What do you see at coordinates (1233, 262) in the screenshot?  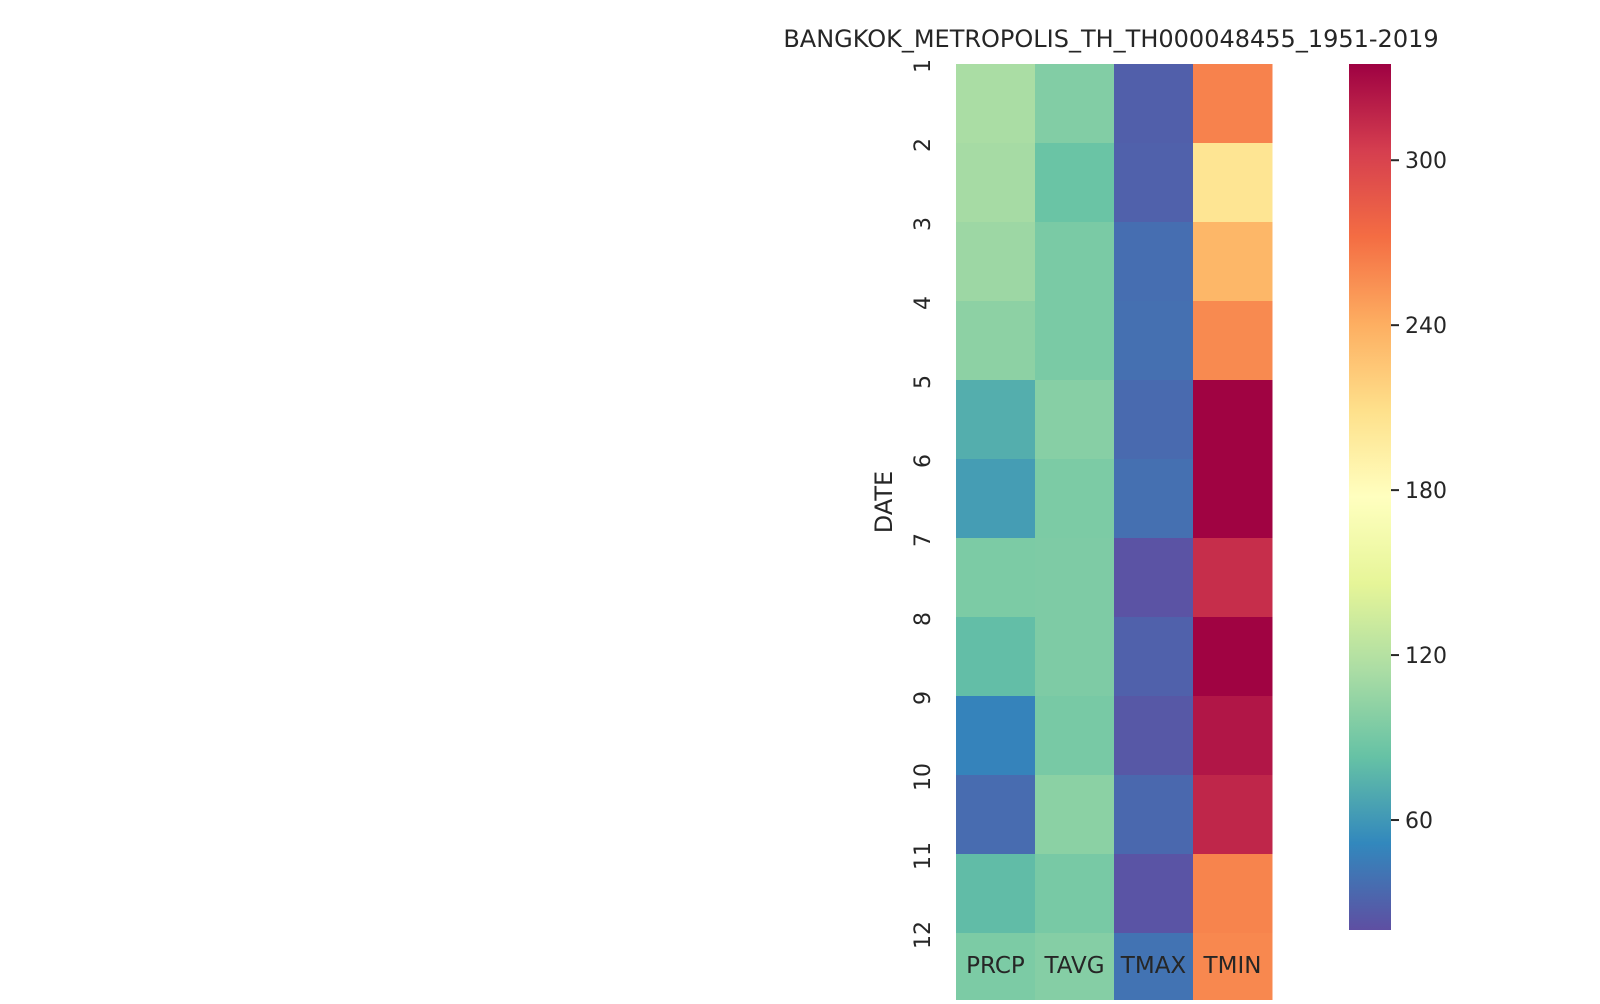 I see `heatmap-cell-3-tmin` at bounding box center [1233, 262].